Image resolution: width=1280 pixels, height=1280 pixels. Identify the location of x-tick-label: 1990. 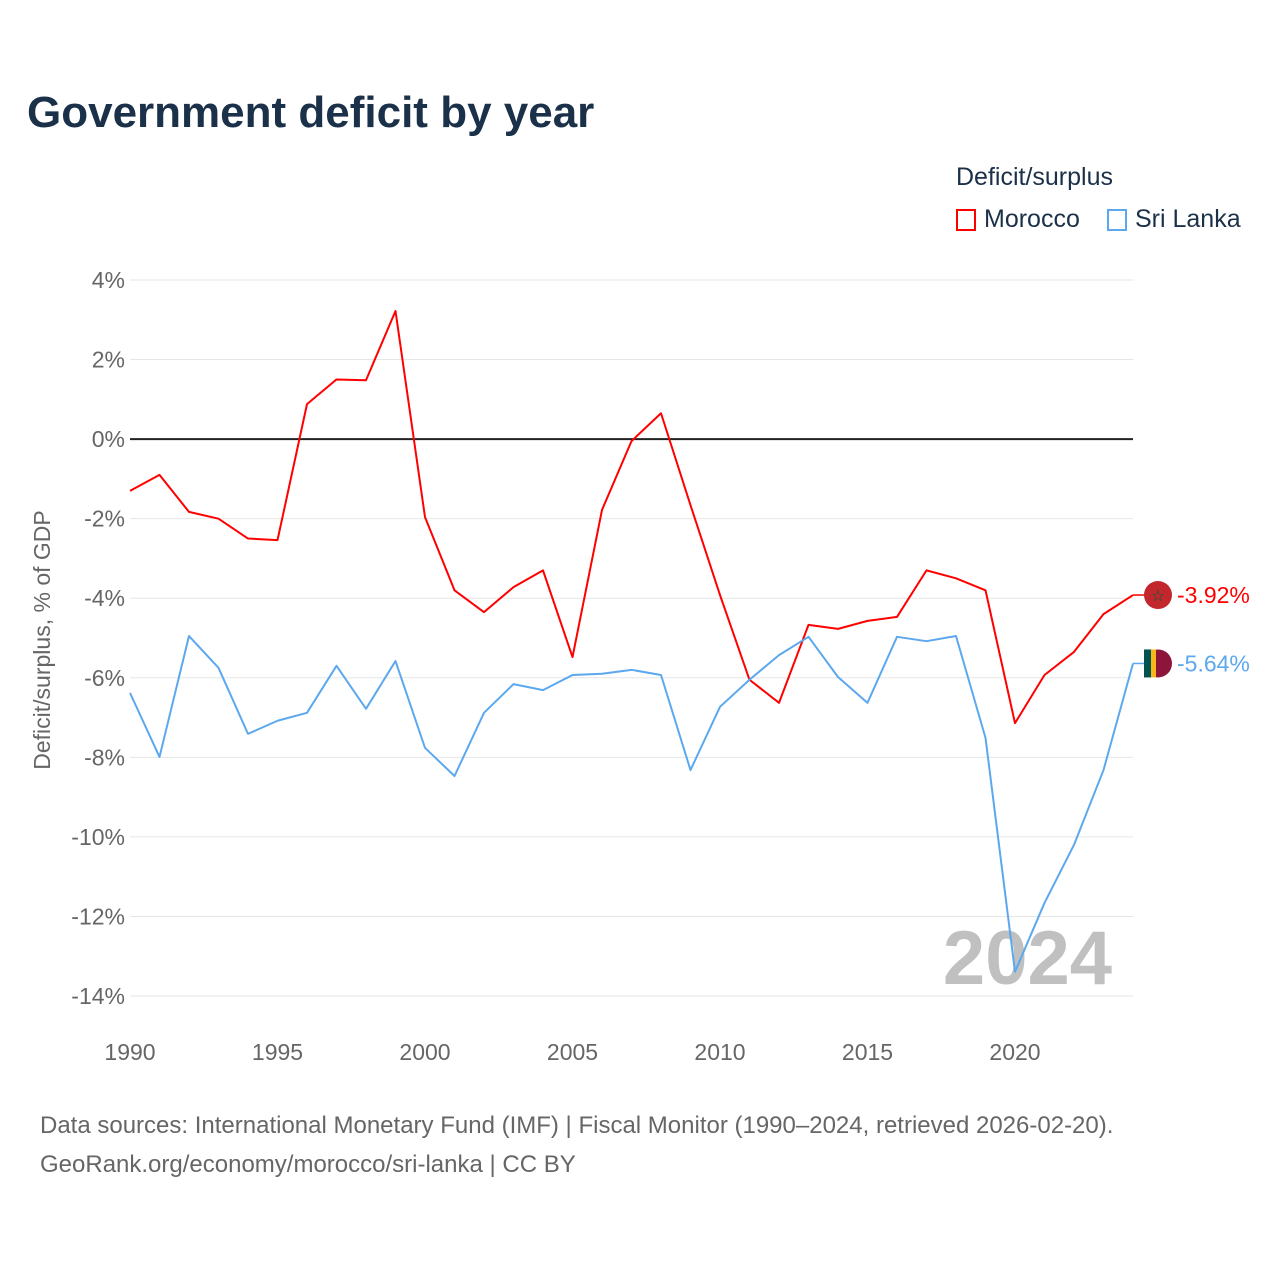
(129, 1052).